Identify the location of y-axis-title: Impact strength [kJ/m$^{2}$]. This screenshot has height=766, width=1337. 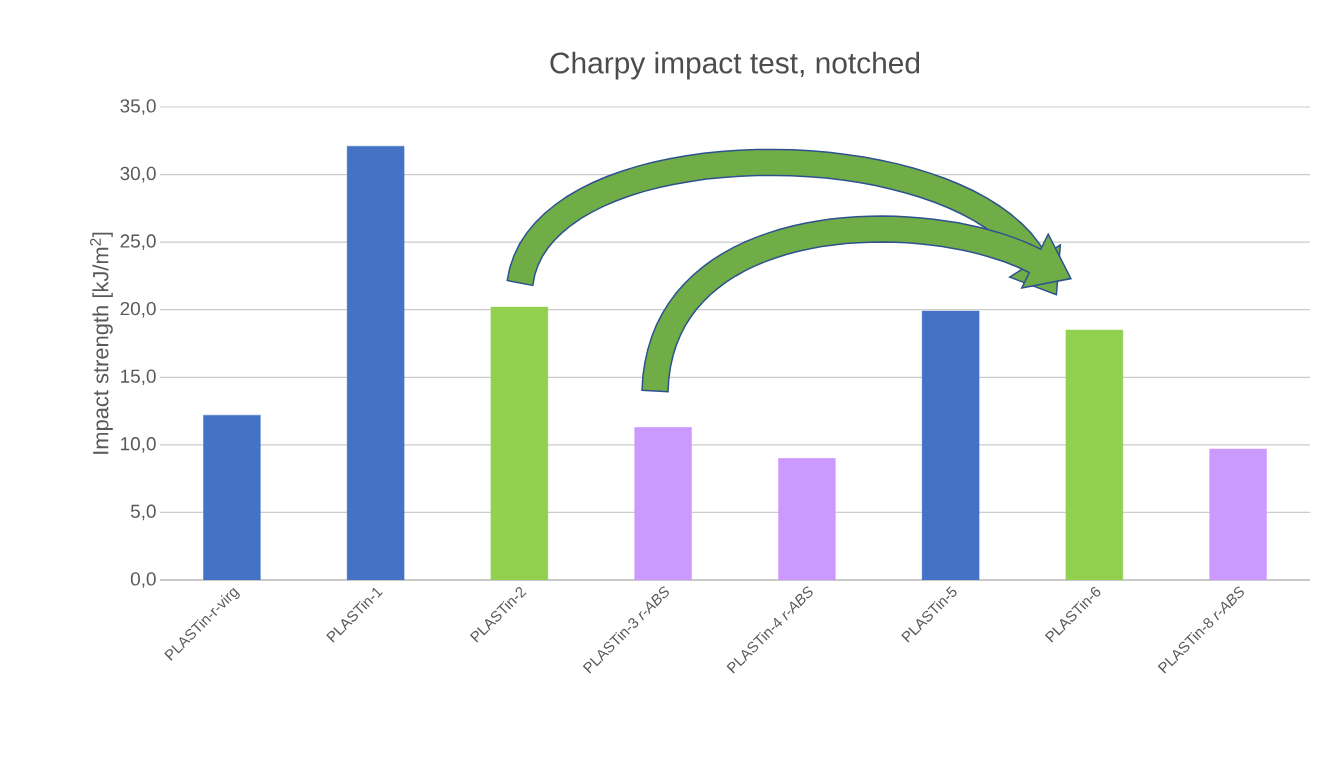
(101, 343).